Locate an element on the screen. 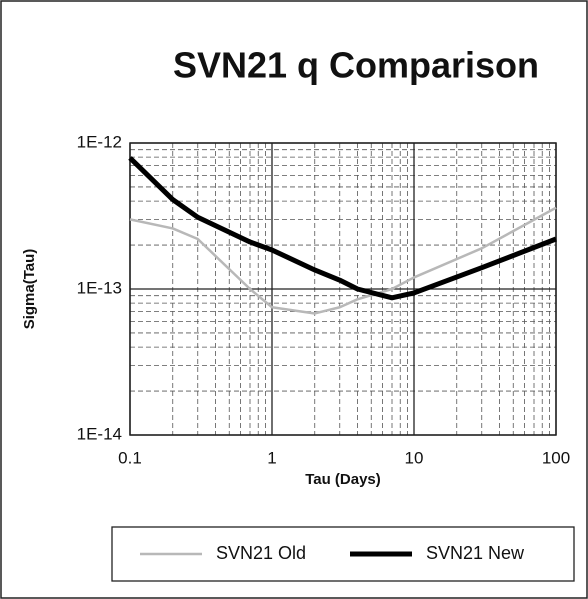 The image size is (588, 599). x-axis-label: Tau (Days) is located at coordinates (343, 479).